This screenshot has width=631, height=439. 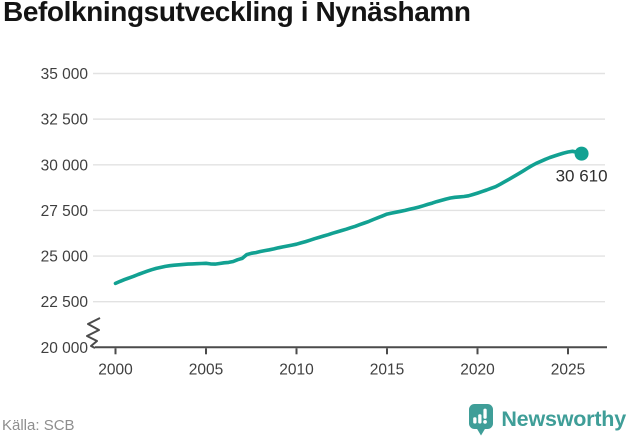 I want to click on latest-value-label: 30 610, so click(x=582, y=176).